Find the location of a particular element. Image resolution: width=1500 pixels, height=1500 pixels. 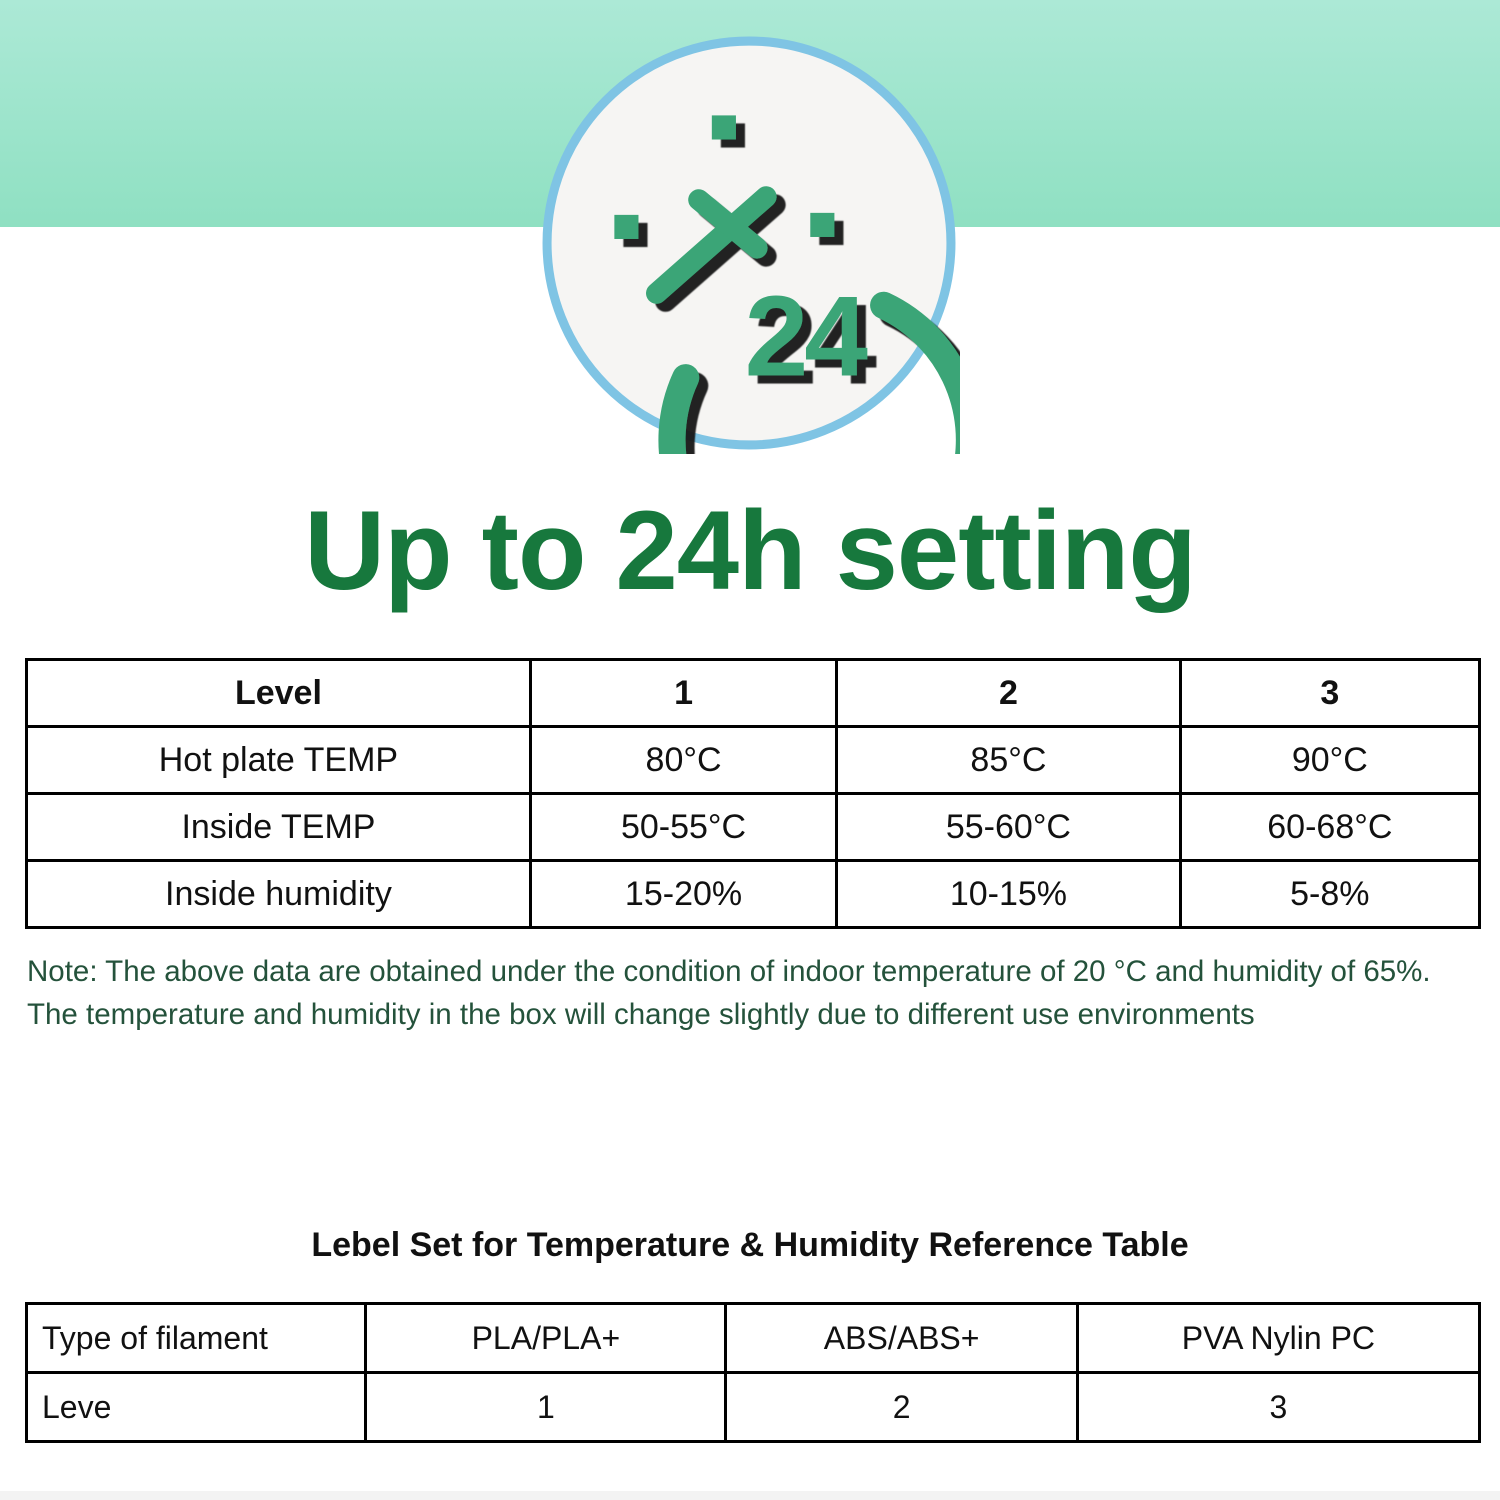

table-row-inside-humidity: Inside humidity 15-20% 10-15% 5-8% is located at coordinates (753, 894).